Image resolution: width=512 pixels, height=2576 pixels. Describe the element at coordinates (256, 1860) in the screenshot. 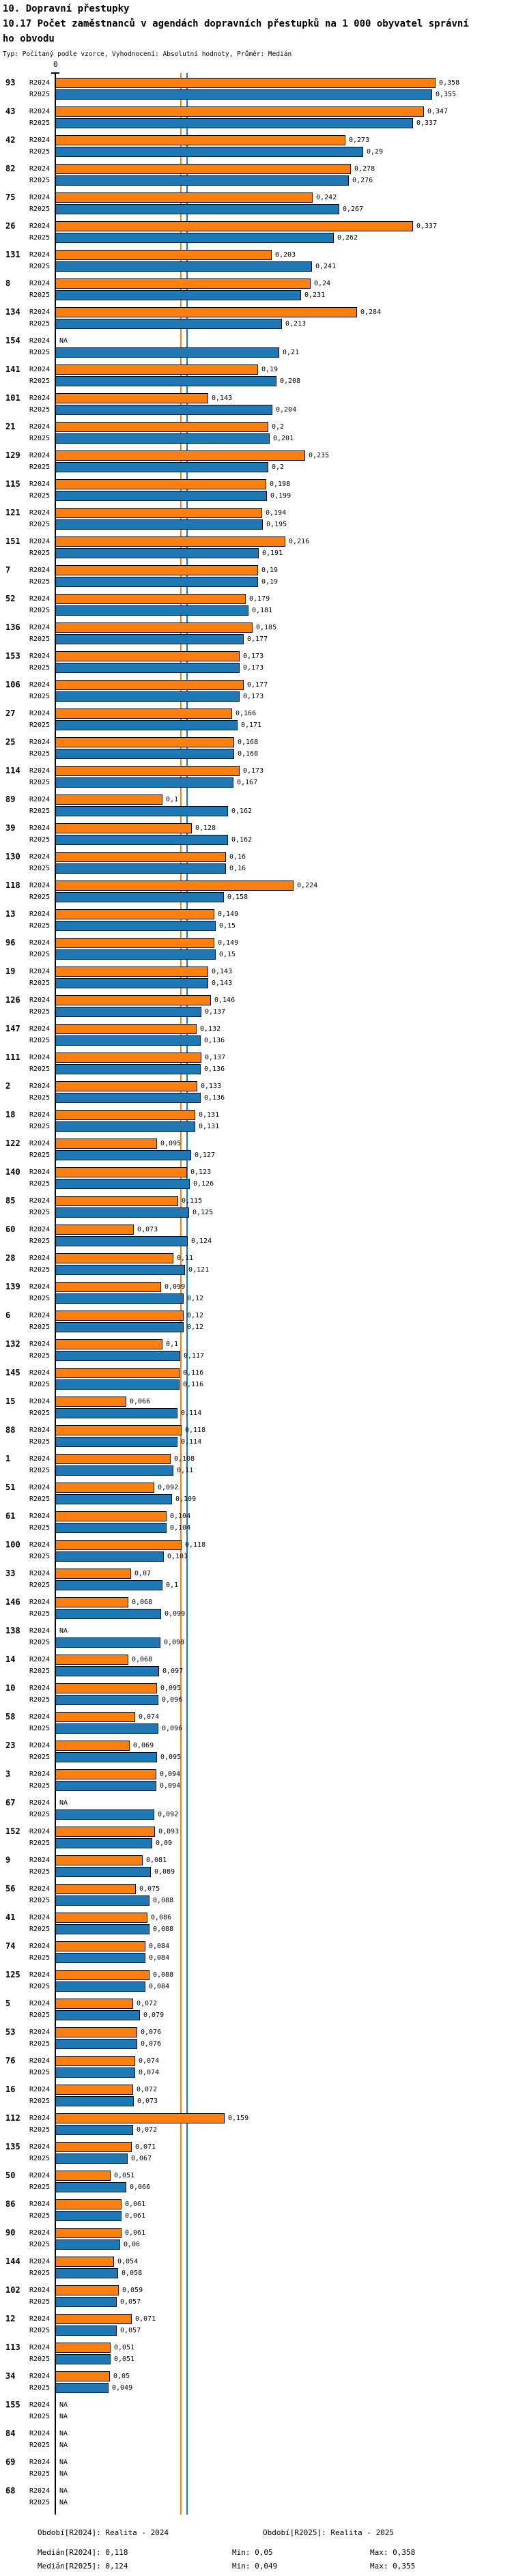

I see `bar-row-r2024: R2024 0,081` at that location.